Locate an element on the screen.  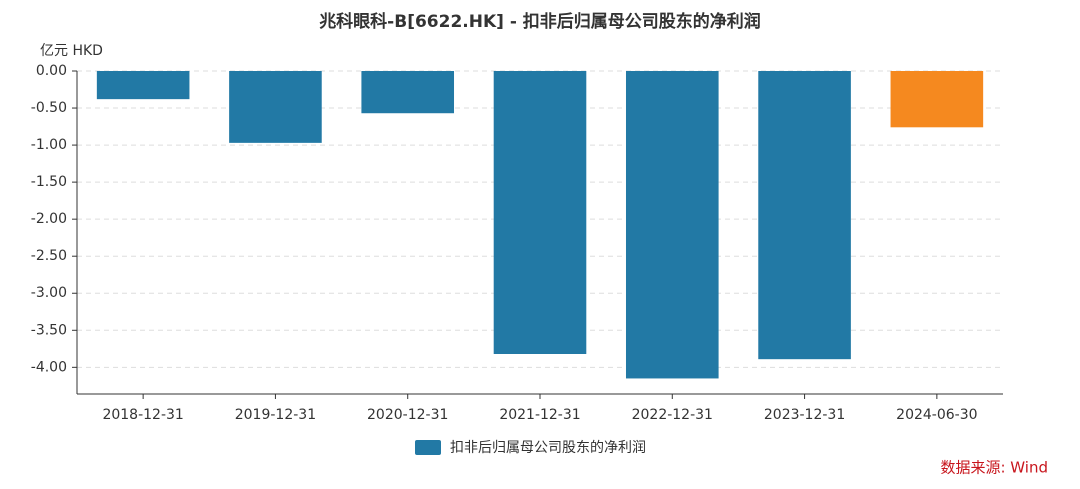
y-tick-label: -4.00 is located at coordinates (49, 367).